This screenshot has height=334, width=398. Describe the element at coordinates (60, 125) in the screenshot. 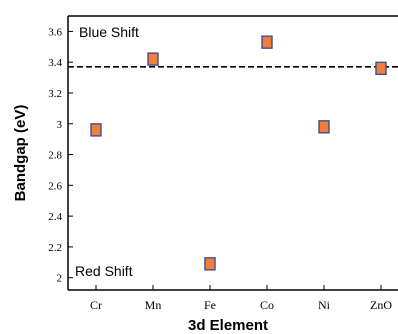

I see `y-tick-label: 3` at that location.